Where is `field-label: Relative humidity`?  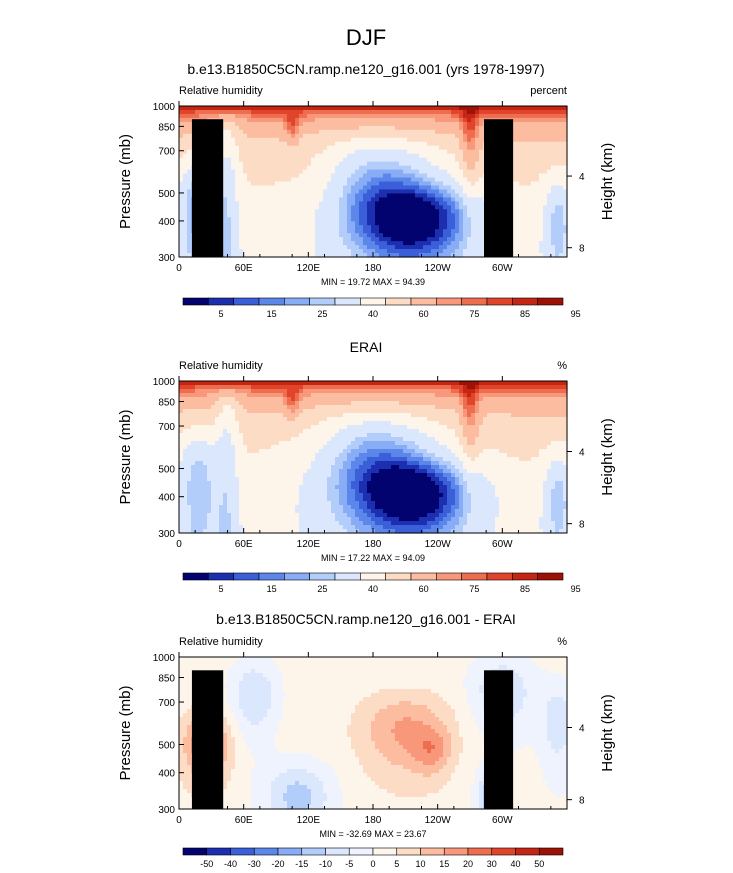 field-label: Relative humidity is located at coordinates (221, 91).